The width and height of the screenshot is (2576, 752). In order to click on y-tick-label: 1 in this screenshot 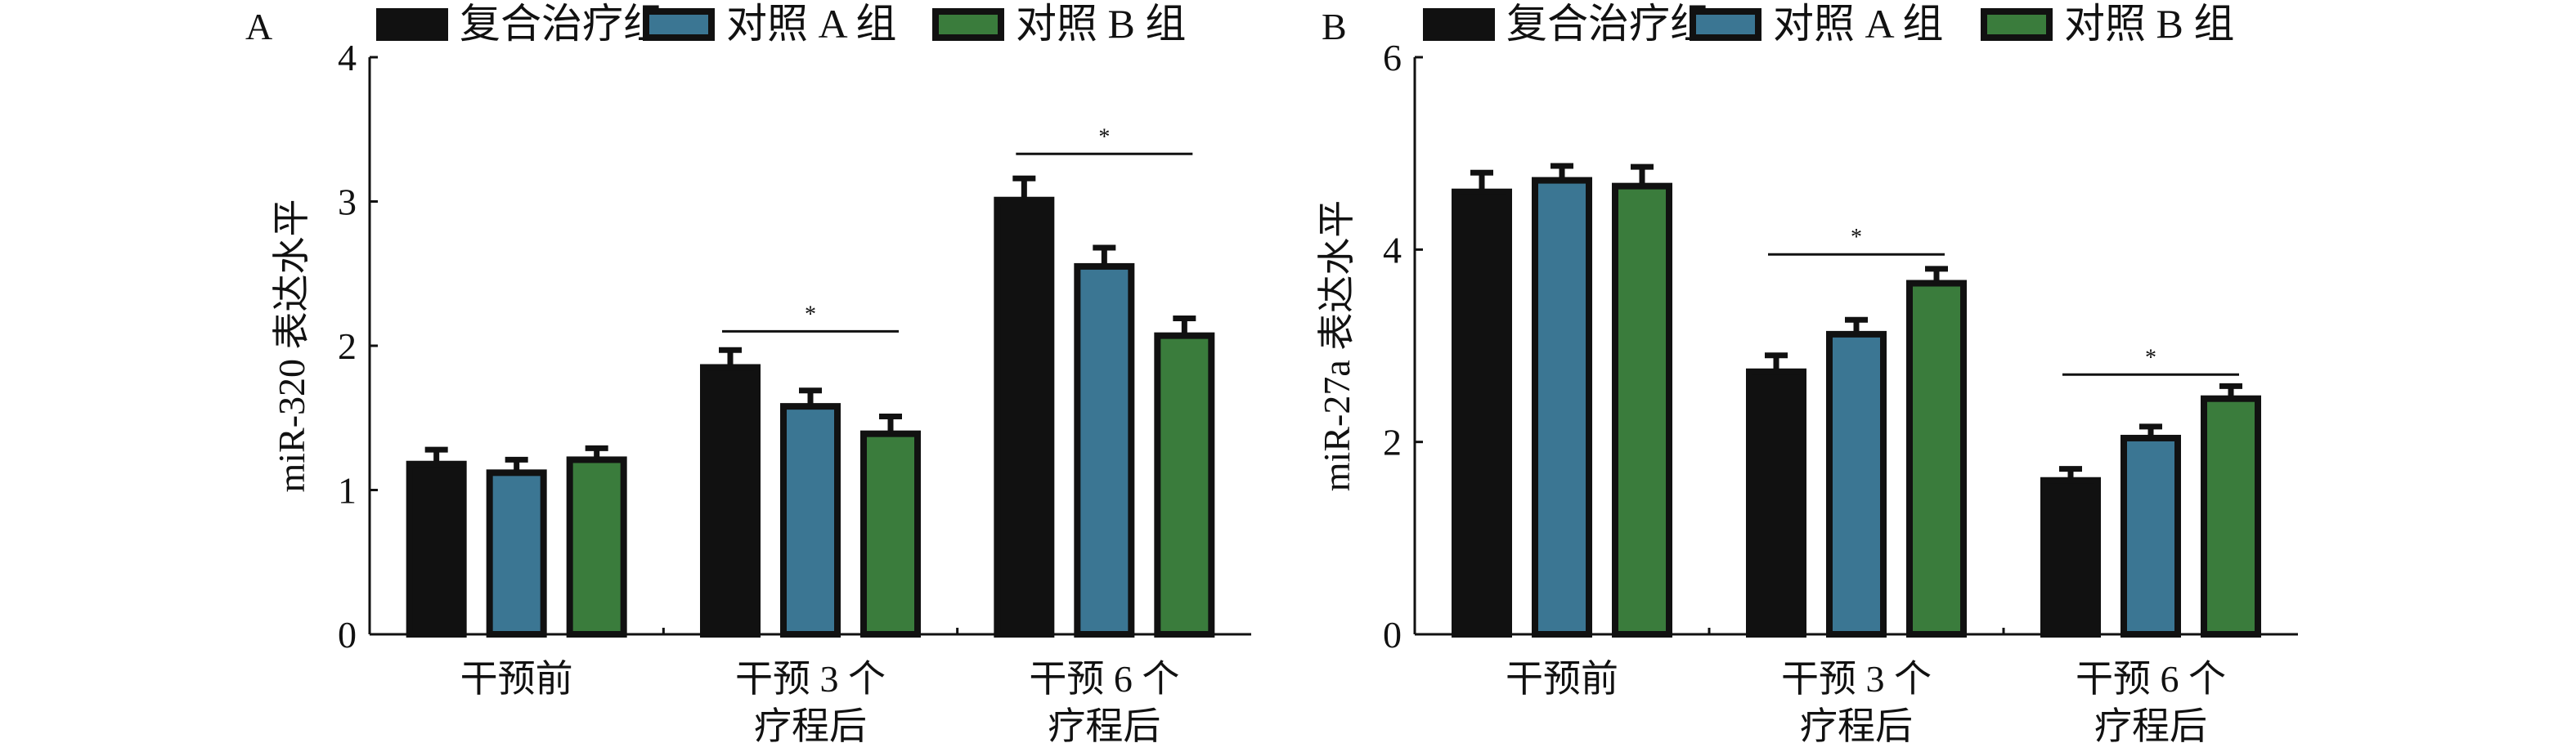, I will do `click(347, 491)`.